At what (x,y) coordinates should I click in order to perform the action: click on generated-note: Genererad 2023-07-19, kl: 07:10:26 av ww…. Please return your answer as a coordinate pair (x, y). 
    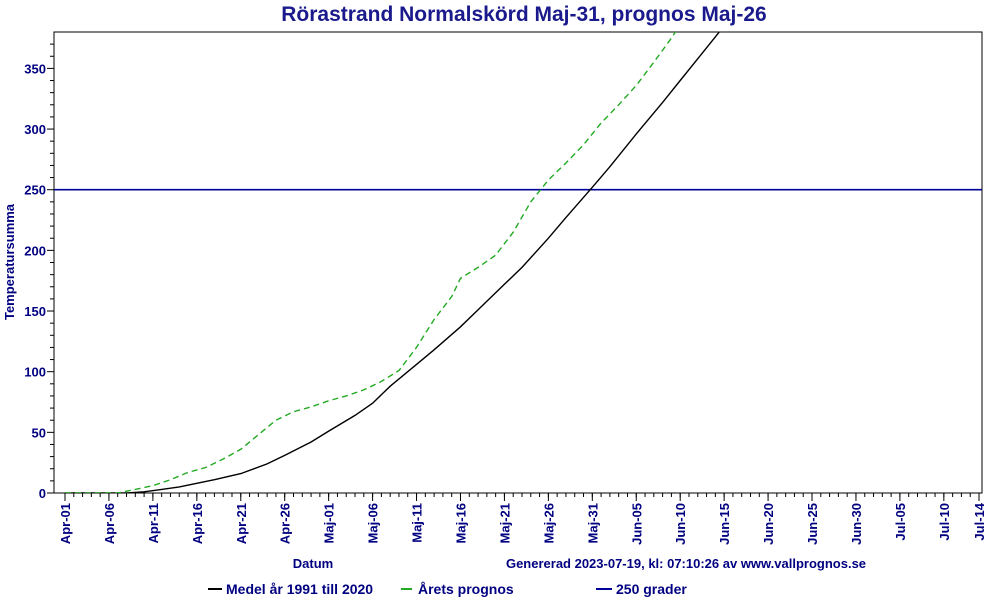
    Looking at the image, I should click on (686, 563).